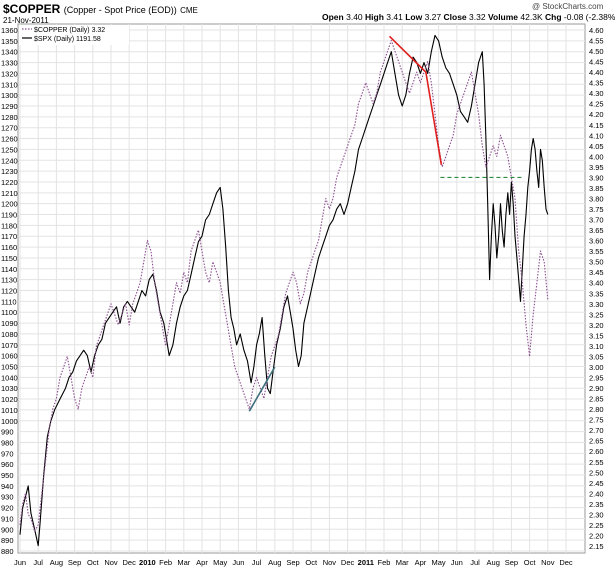 Image resolution: width=615 pixels, height=569 pixels. Describe the element at coordinates (596, 230) in the screenshot. I see `right-tick-label: 3.65` at that location.